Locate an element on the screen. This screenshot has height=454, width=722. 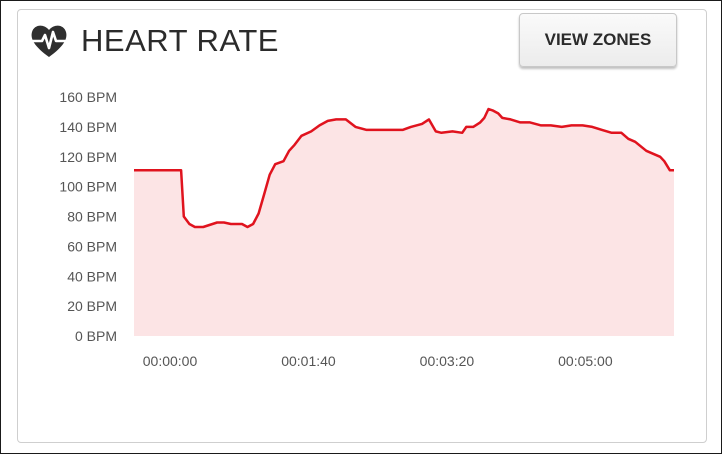
heart-rate-icon is located at coordinates (49, 41).